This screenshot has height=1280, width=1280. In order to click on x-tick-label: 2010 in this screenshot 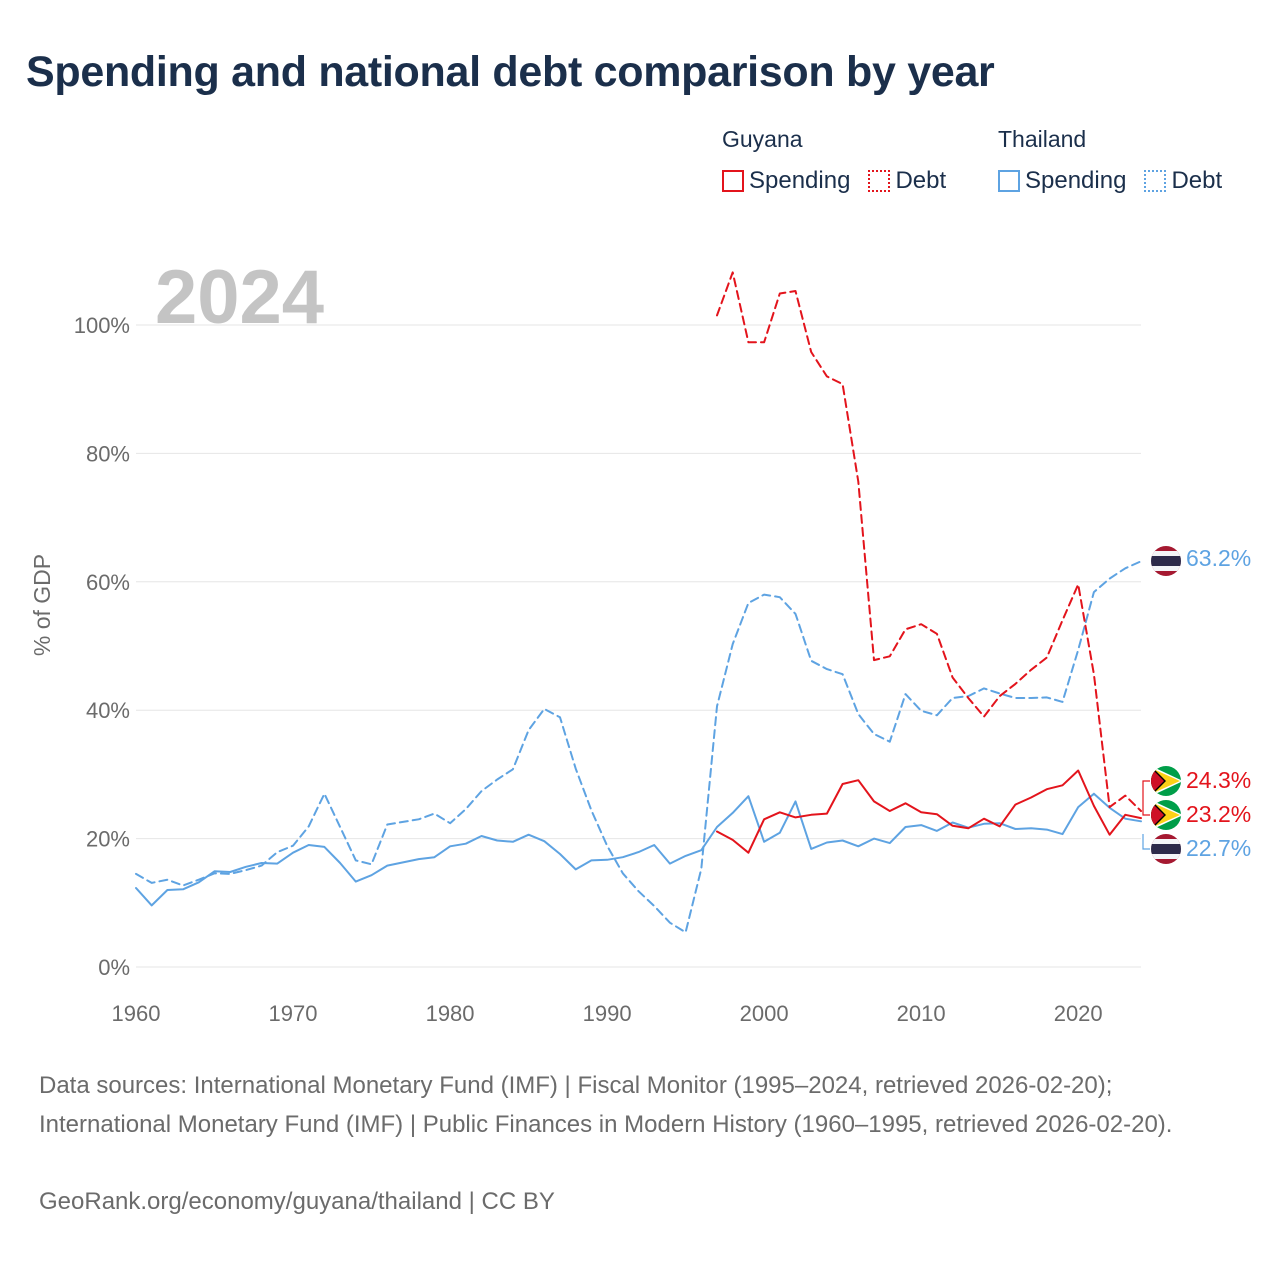, I will do `click(921, 1013)`.